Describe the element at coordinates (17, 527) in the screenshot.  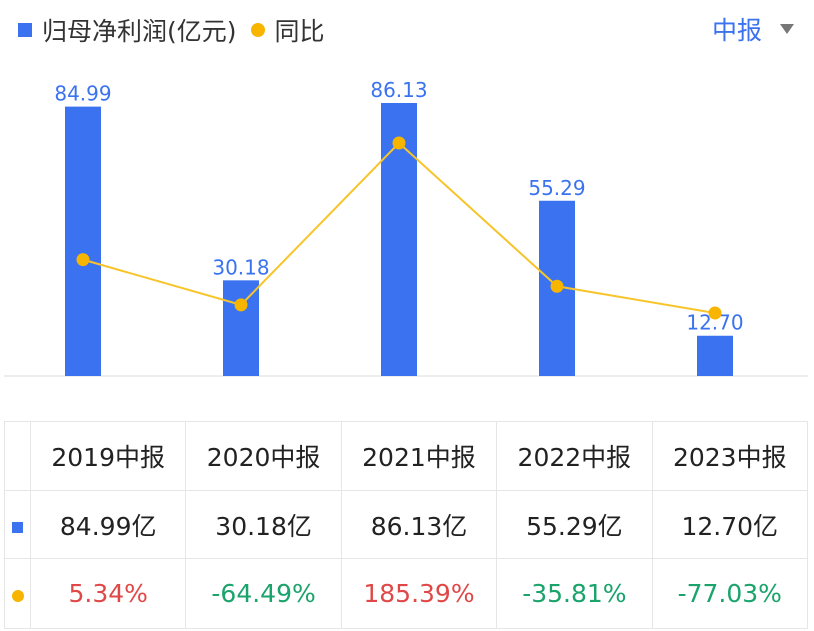
I see `bar-row-marker` at that location.